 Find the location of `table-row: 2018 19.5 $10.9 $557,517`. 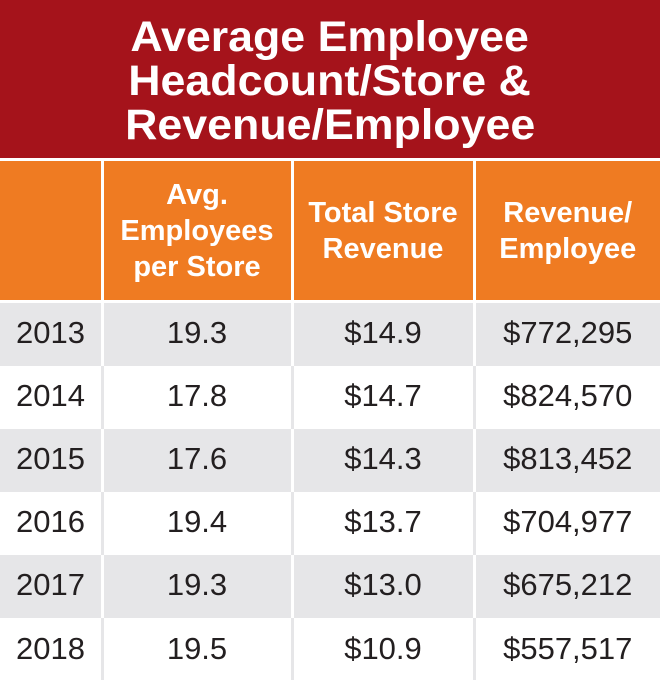

table-row: 2018 19.5 $10.9 $557,517 is located at coordinates (330, 647).